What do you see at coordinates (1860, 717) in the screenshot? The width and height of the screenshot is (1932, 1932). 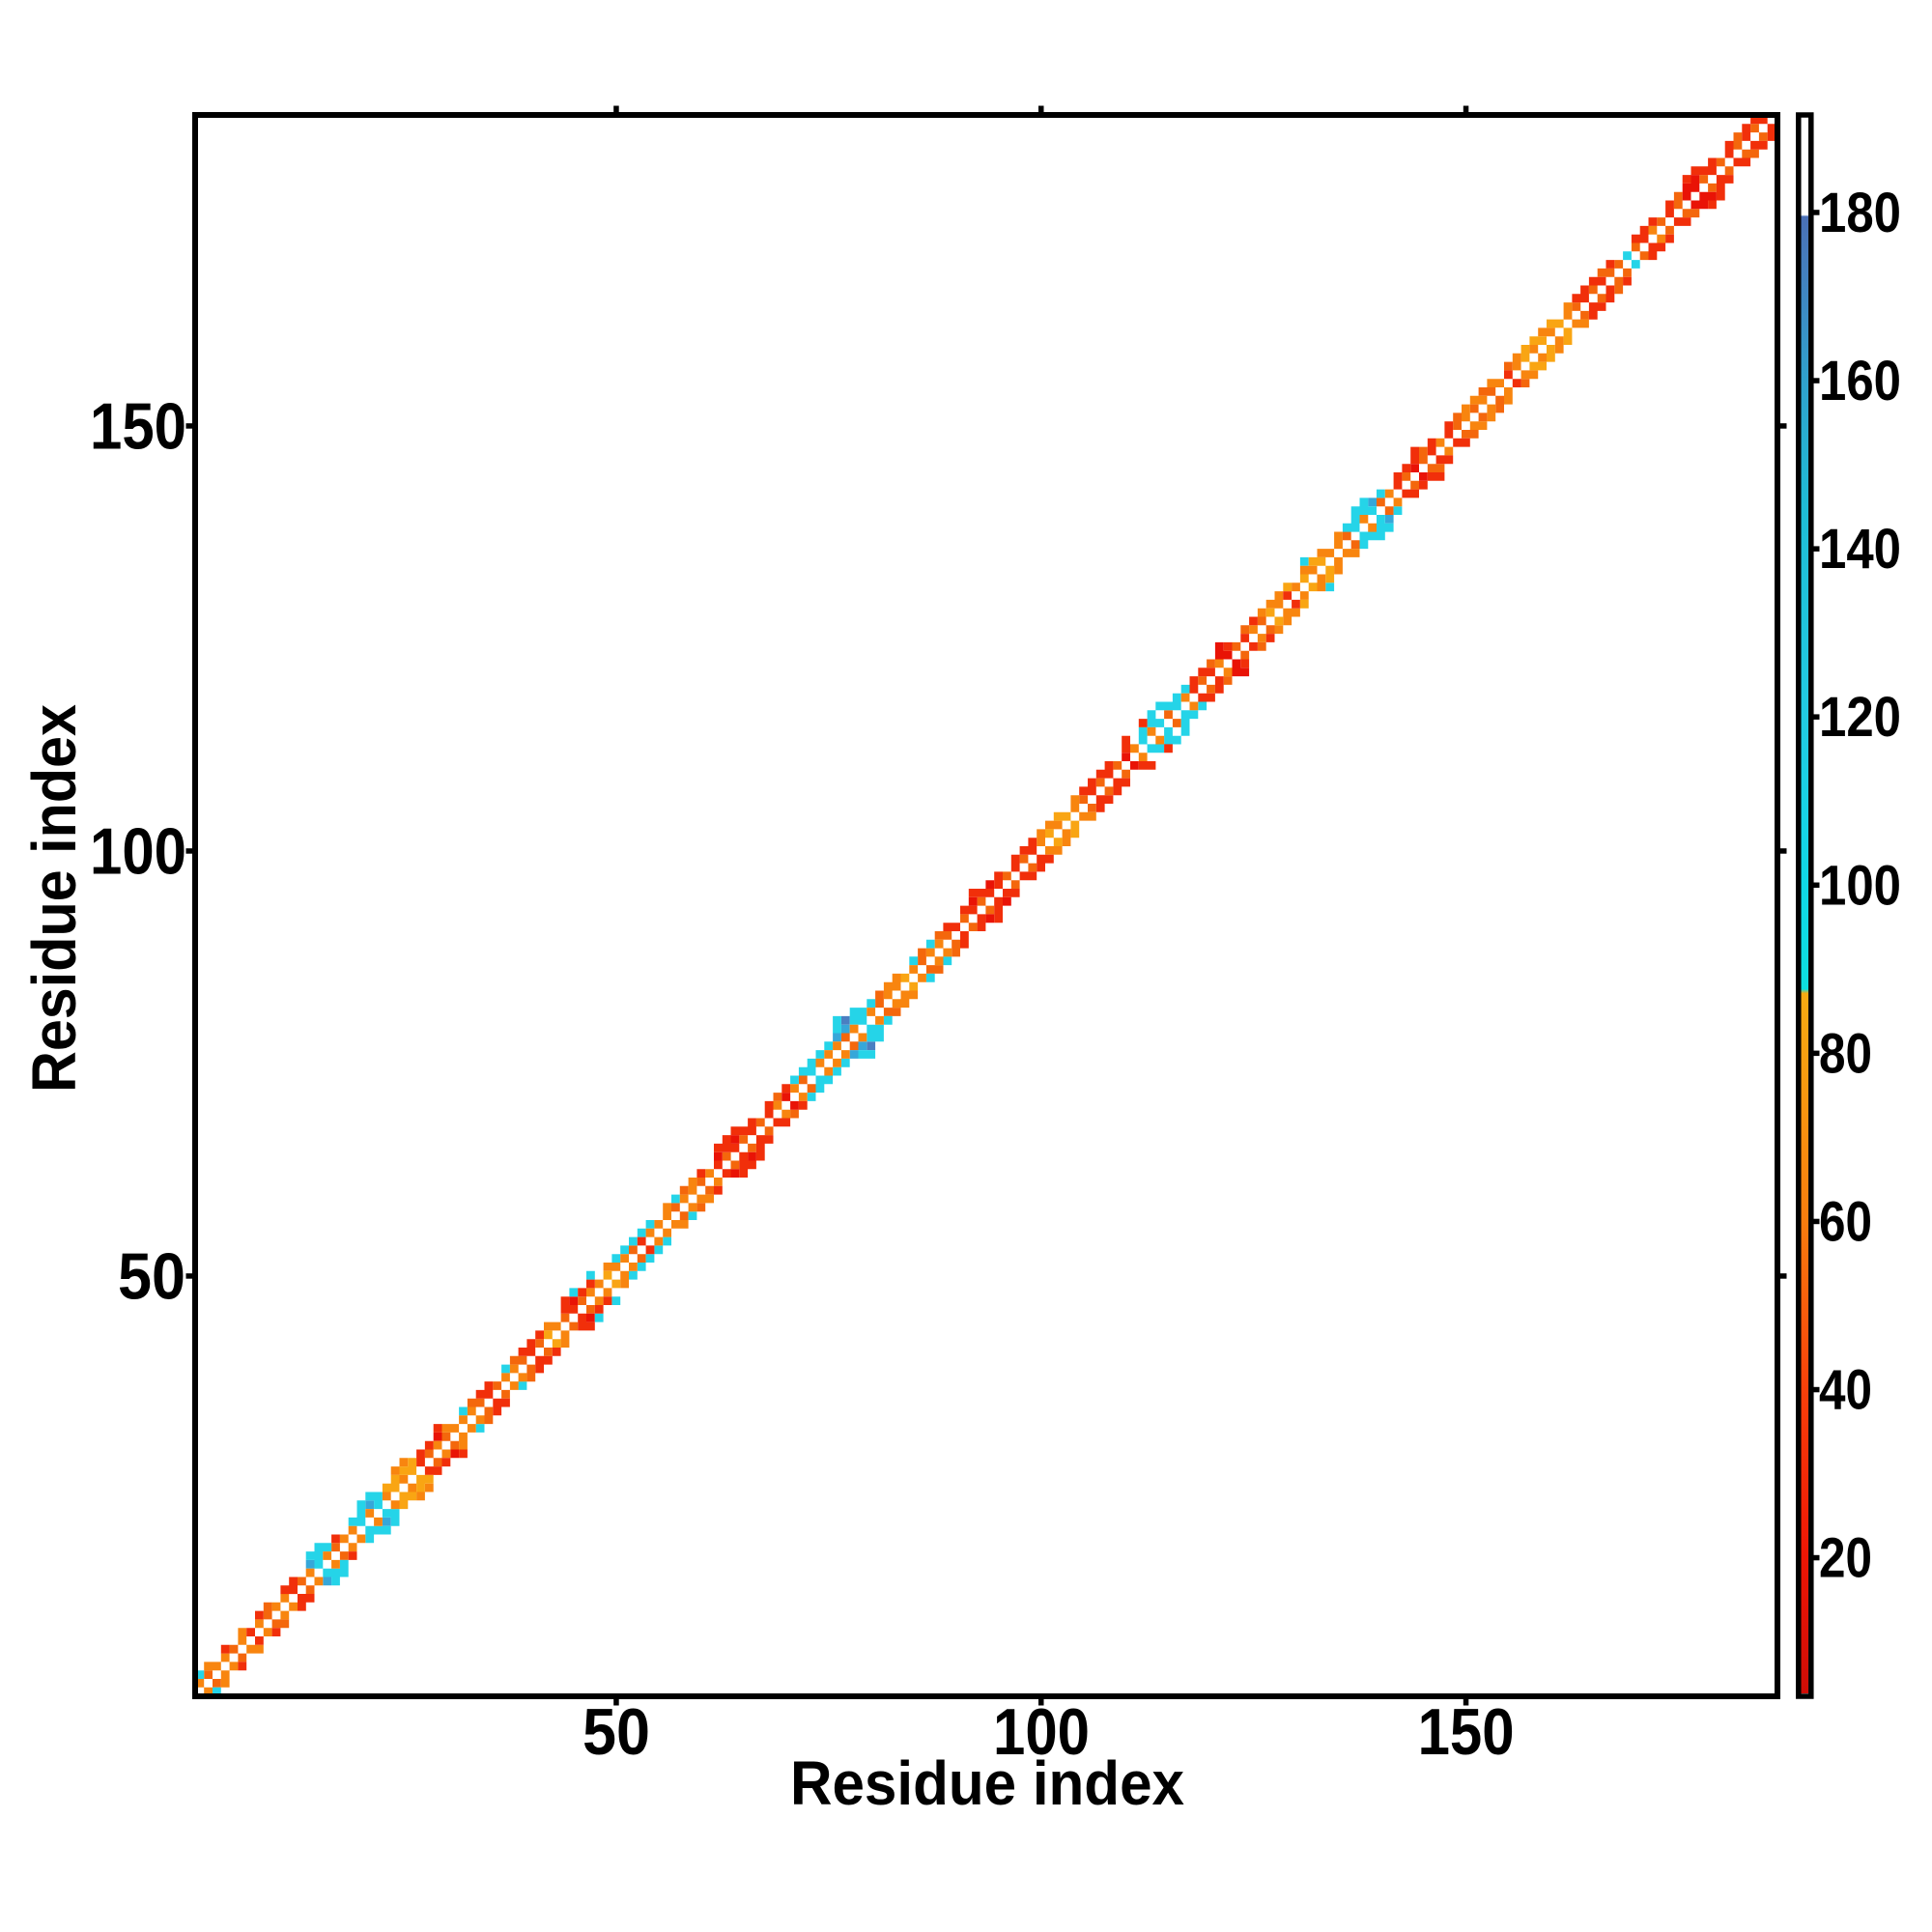 I see `svg-text: 120` at bounding box center [1860, 717].